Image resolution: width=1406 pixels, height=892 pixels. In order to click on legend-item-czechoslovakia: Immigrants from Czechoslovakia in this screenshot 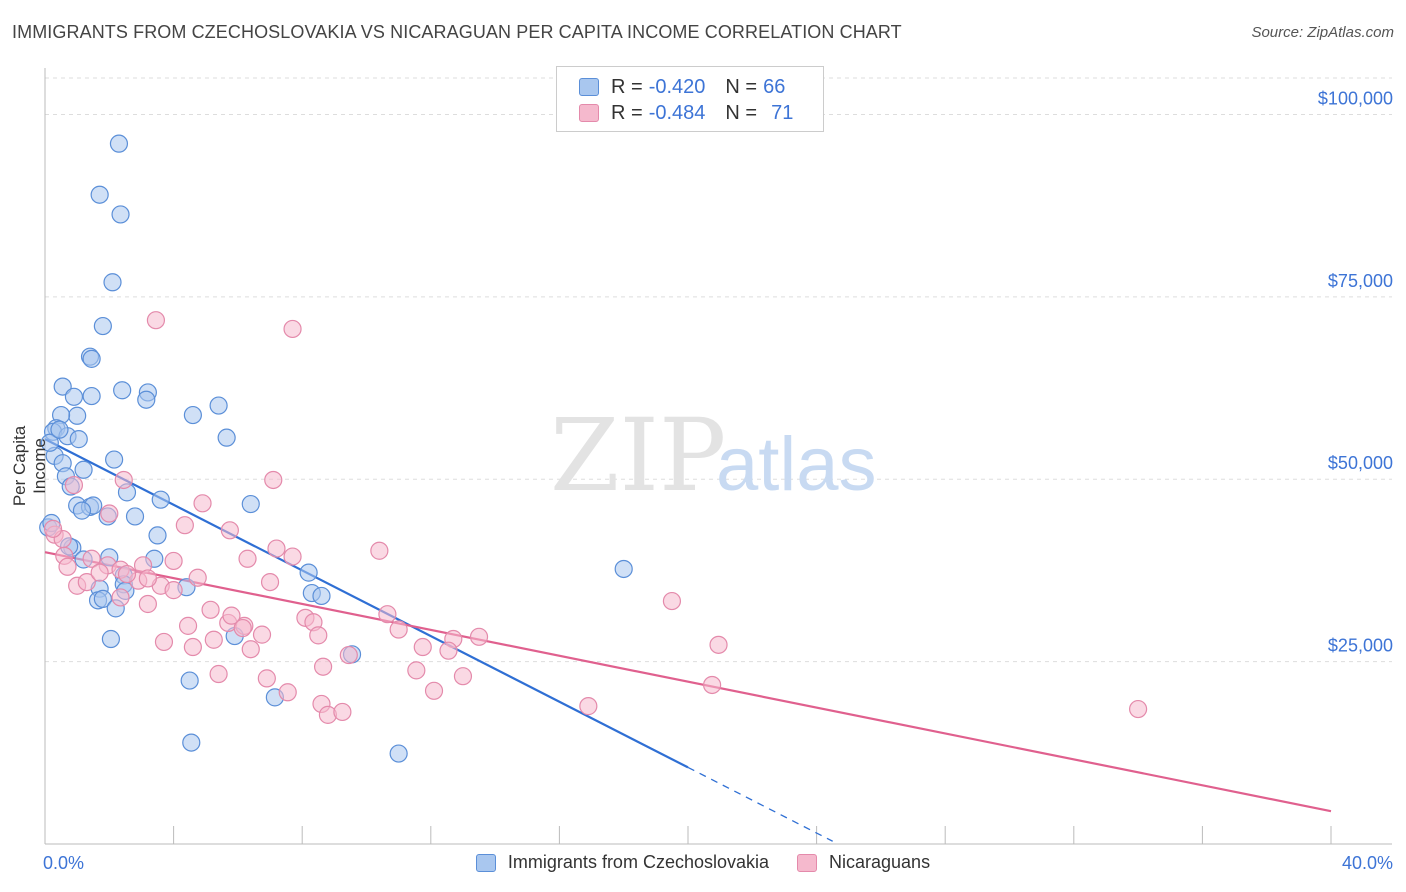, I will do `click(622, 862)`.